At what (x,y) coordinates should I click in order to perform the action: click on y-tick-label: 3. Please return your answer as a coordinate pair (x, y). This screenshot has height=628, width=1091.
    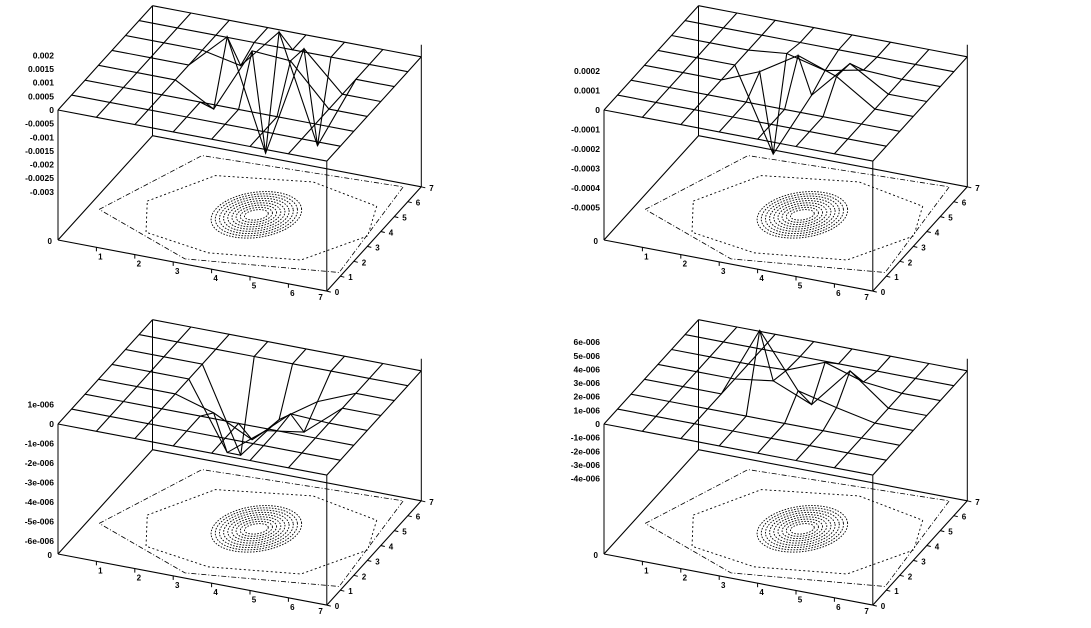
    Looking at the image, I should click on (923, 561).